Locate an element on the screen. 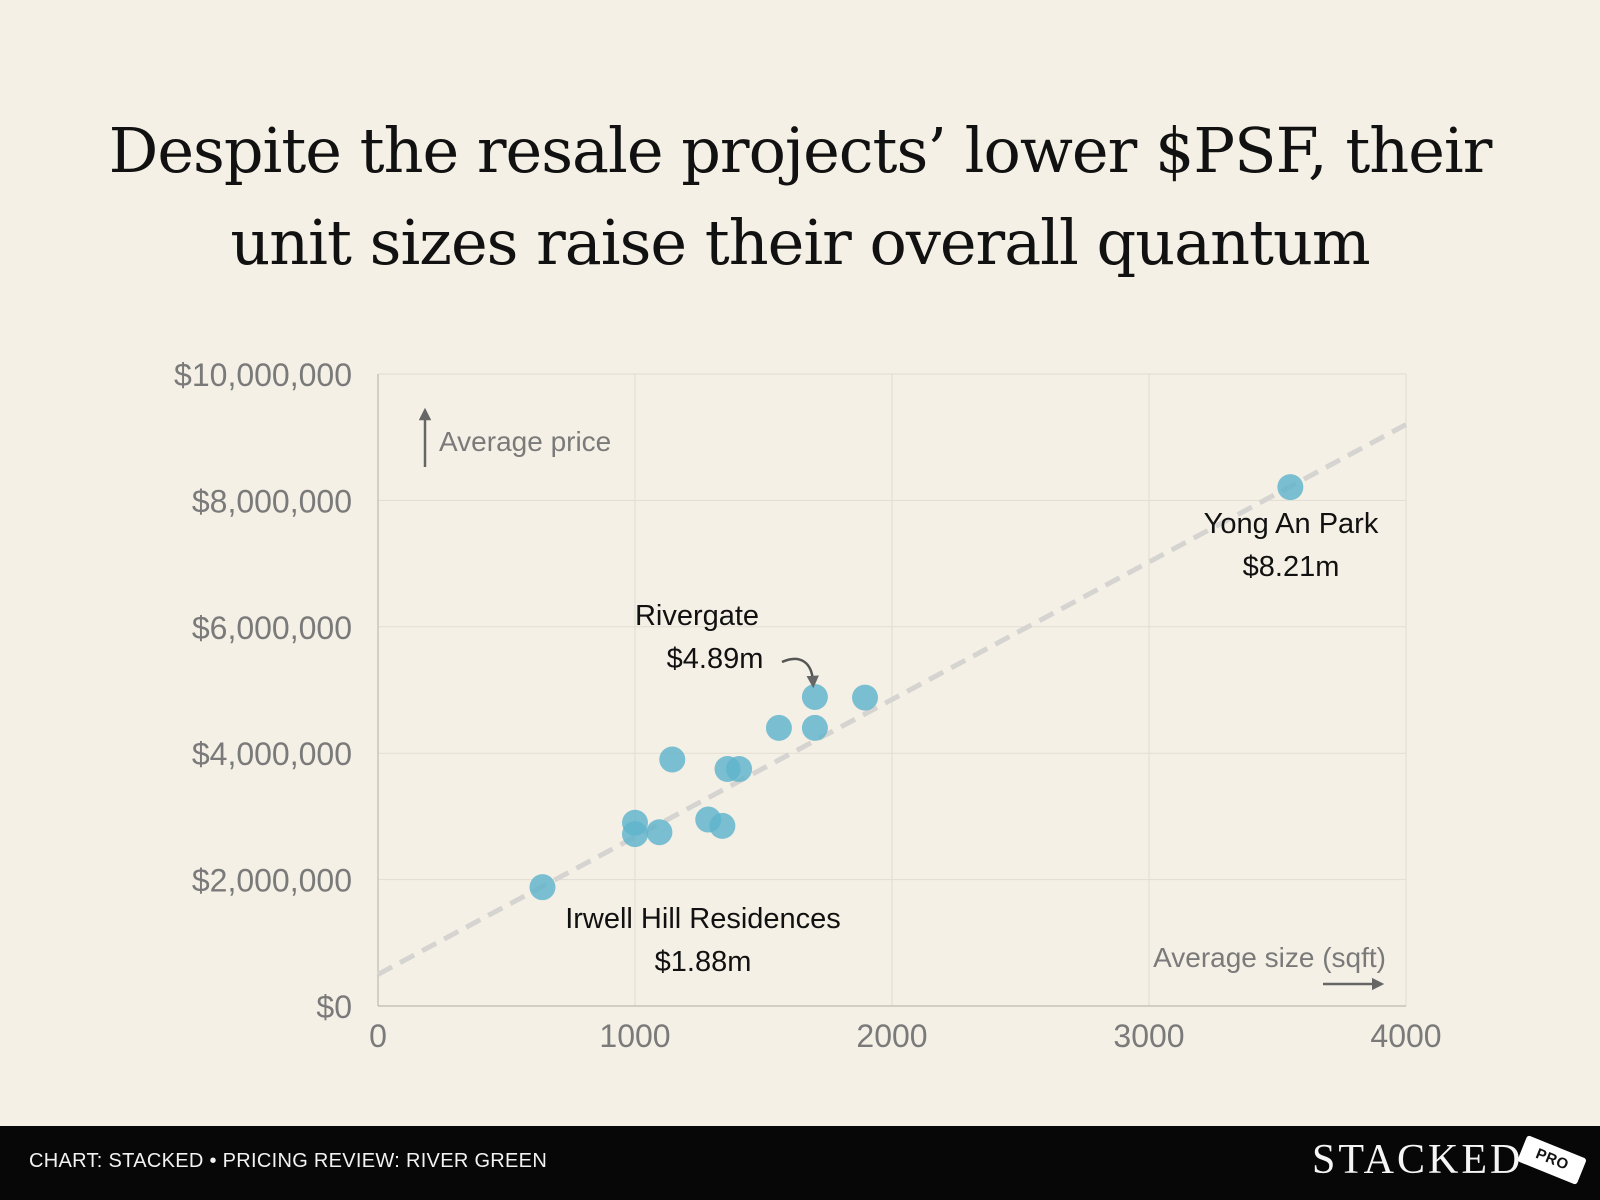  annotation-rivergate-name: Rivergate is located at coordinates (697, 616).